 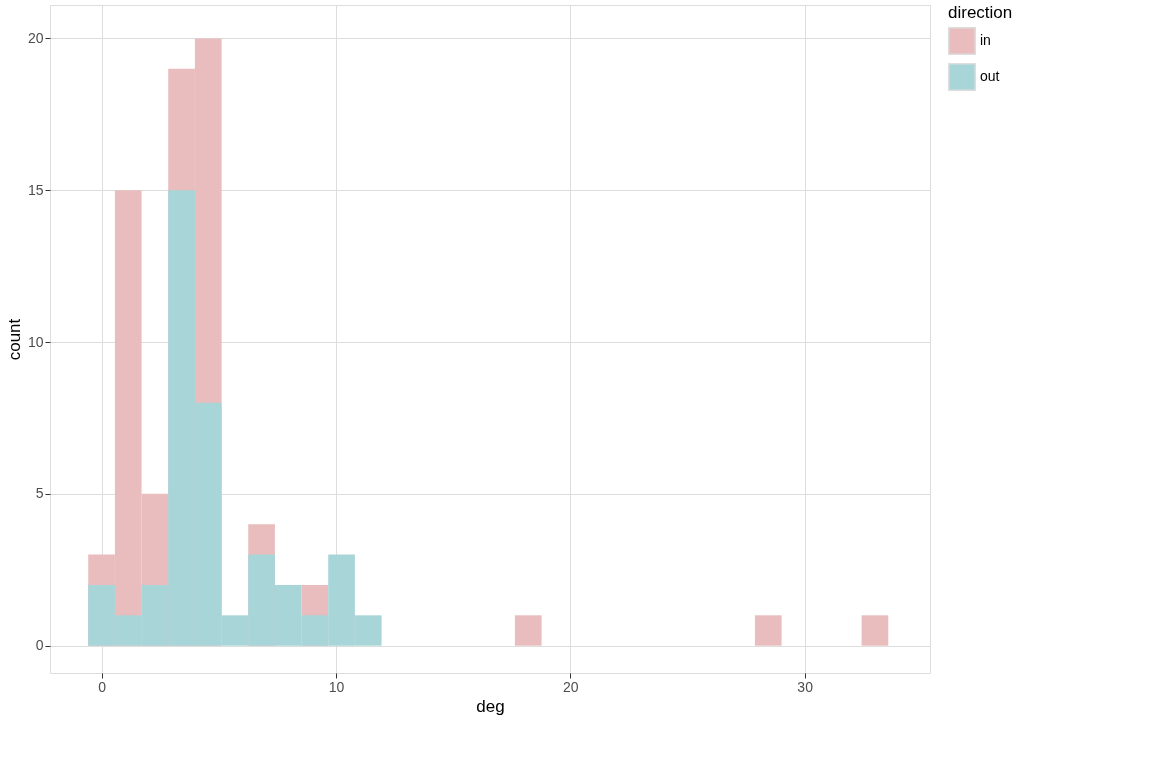 What do you see at coordinates (490, 706) in the screenshot?
I see `x-axis-title: deg` at bounding box center [490, 706].